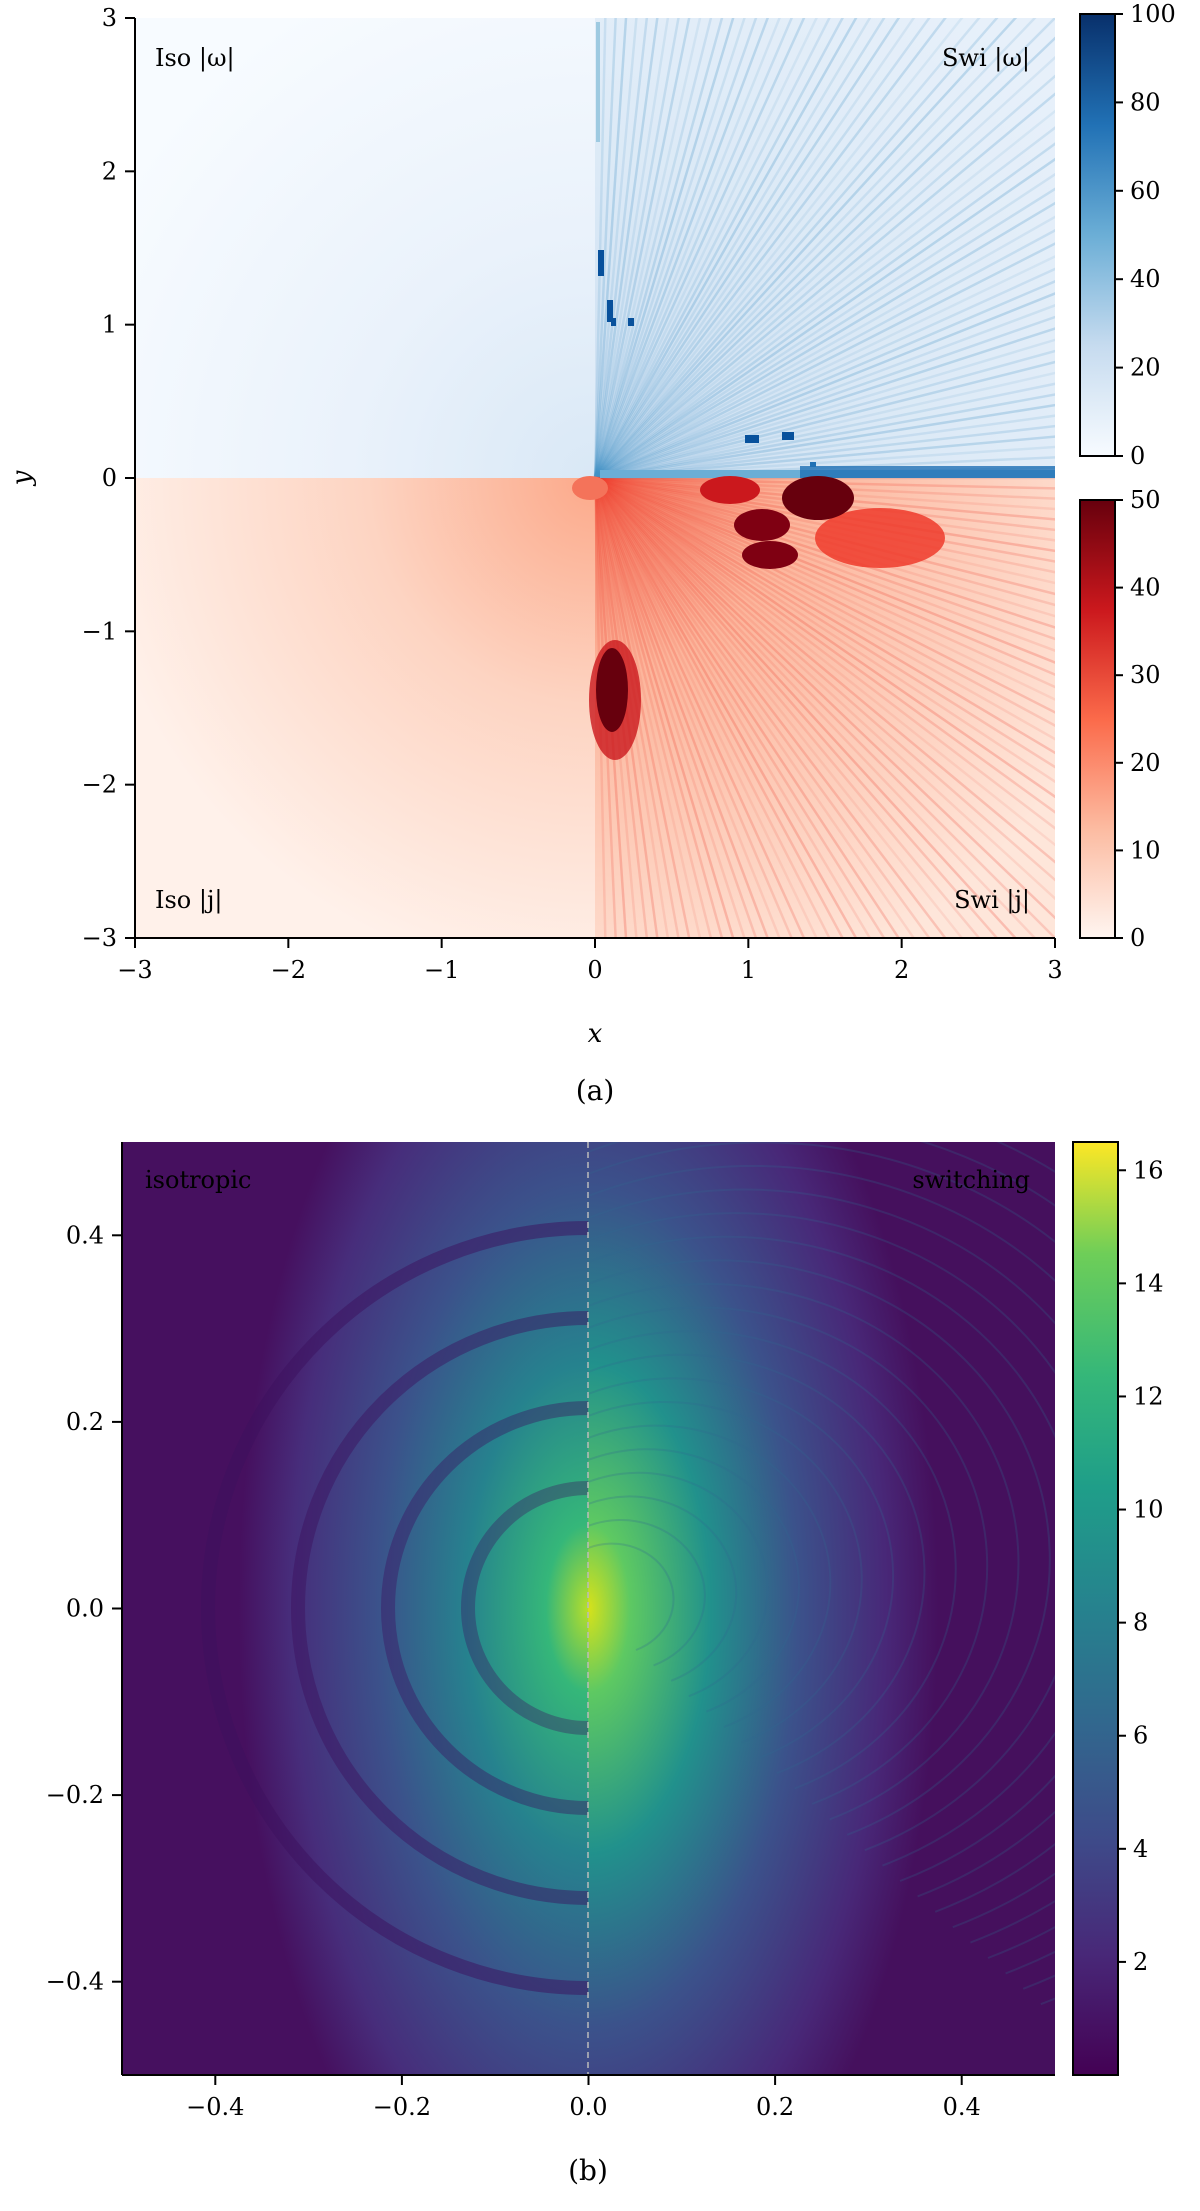  Describe the element at coordinates (1145, 191) in the screenshot. I see `colorbar-tick-label: 60` at that location.